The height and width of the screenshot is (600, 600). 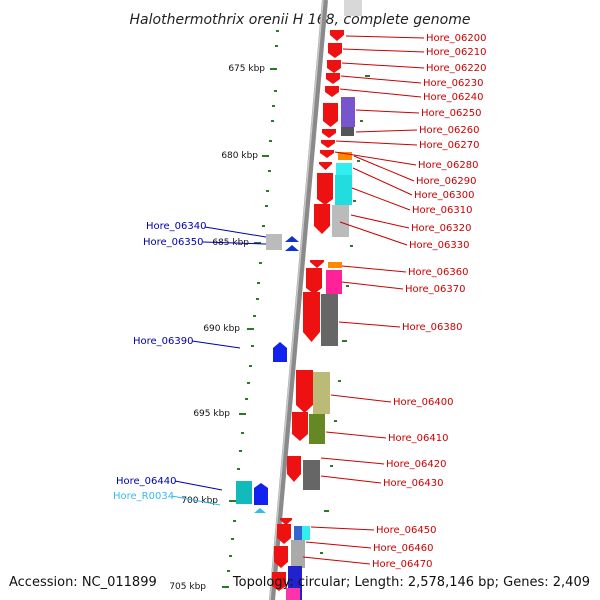 What do you see at coordinates (345, 314) in the screenshot?
I see `right-tick-guide` at bounding box center [345, 314].